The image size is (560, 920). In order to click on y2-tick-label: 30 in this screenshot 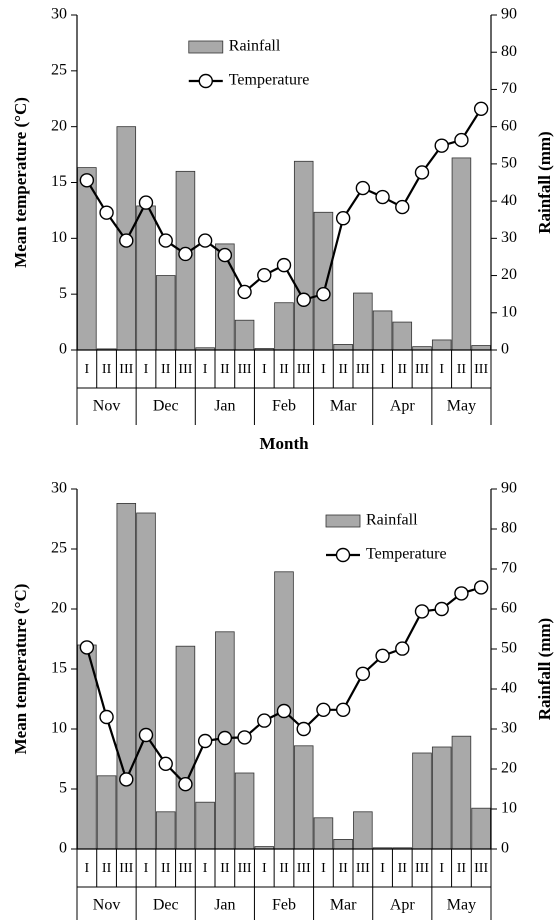, I will do `click(509, 728)`.